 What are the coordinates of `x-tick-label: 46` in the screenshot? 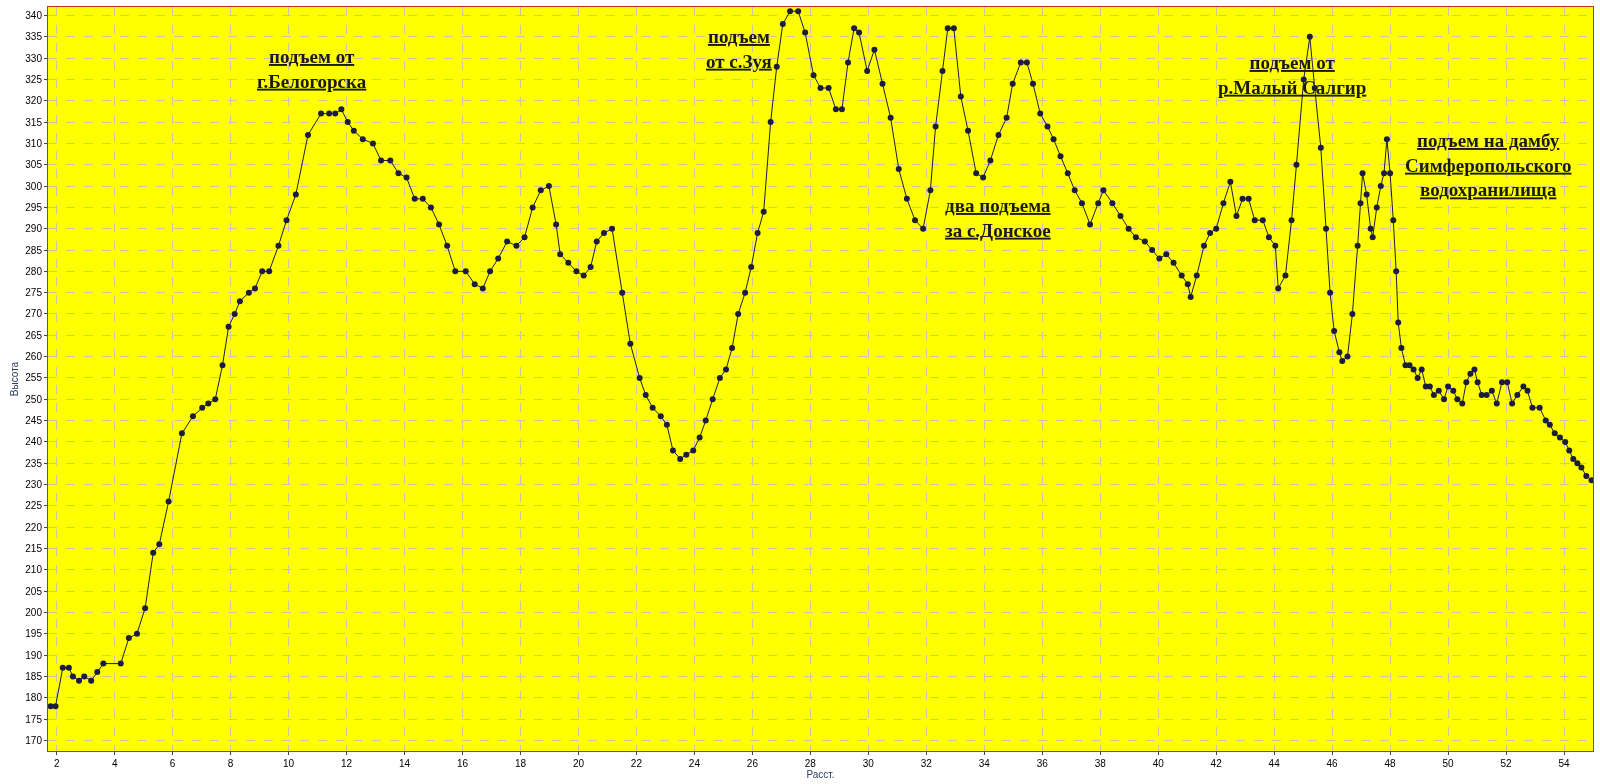 It's located at (1332, 763).